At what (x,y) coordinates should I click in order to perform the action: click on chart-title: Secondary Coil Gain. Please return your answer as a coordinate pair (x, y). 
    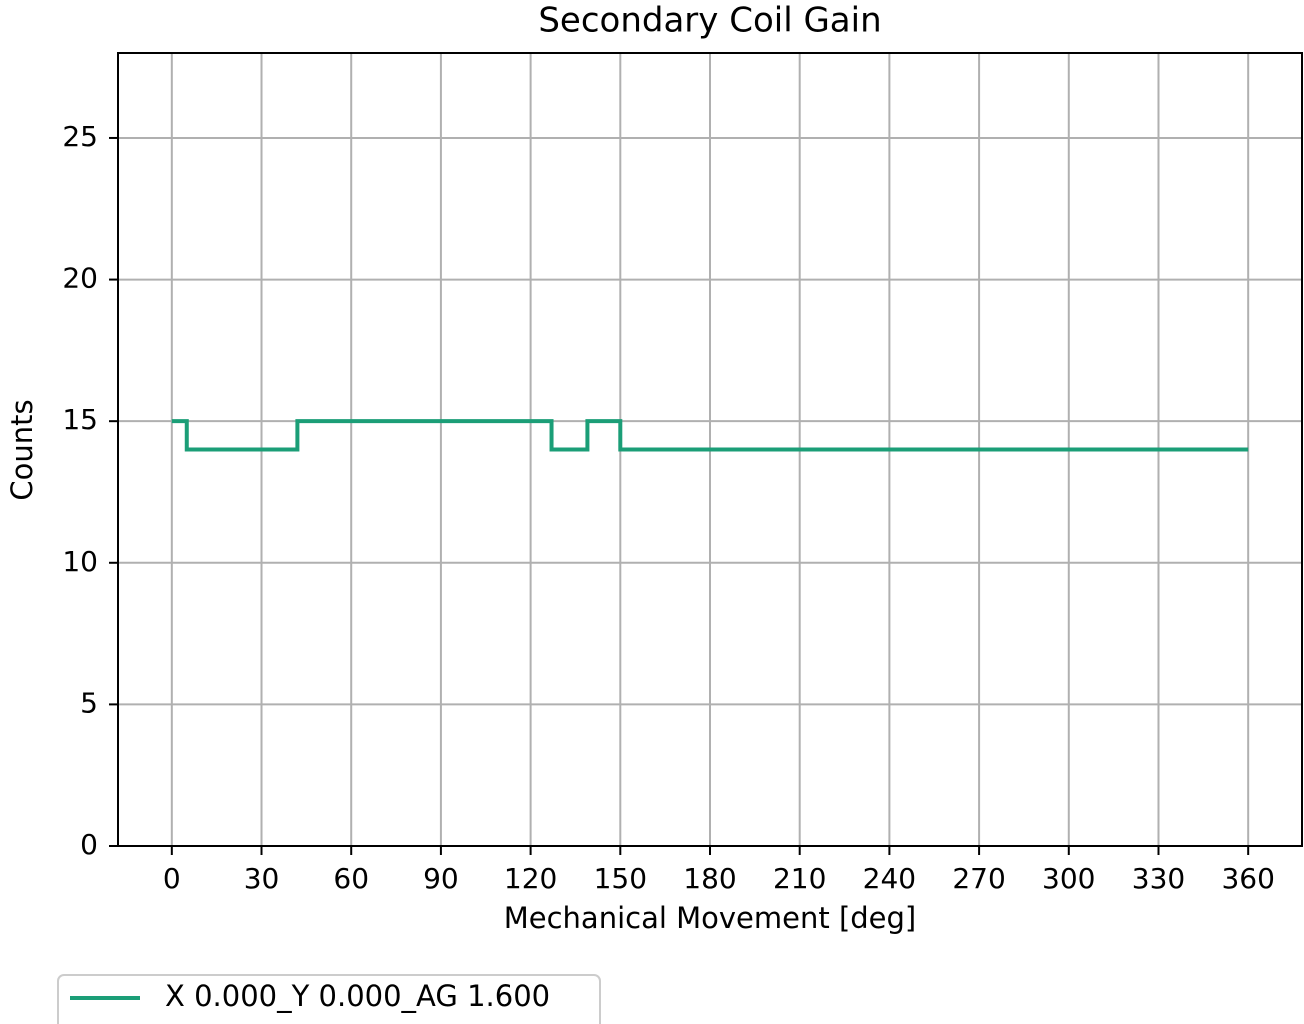
    Looking at the image, I should click on (709, 21).